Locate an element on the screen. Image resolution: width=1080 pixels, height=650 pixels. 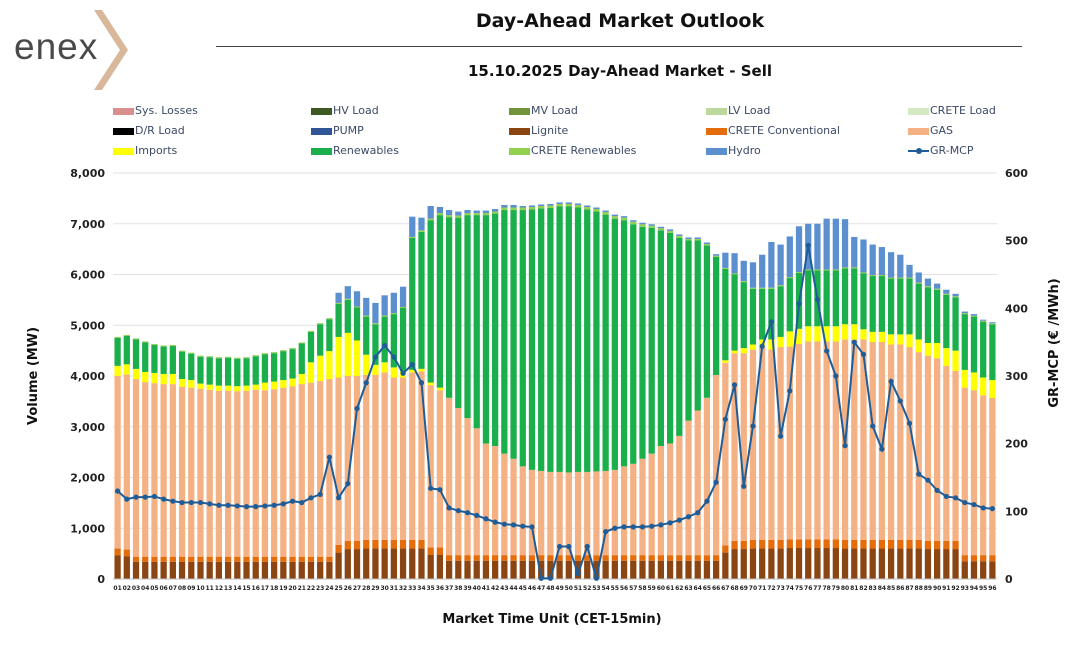
x-tick-label: 53 is located at coordinates (596, 588).